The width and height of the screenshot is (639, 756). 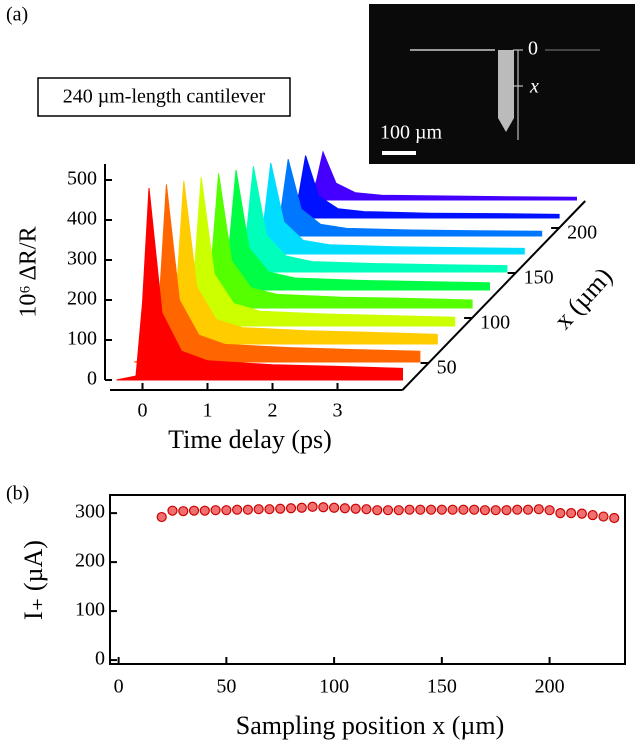 What do you see at coordinates (534, 87) in the screenshot?
I see `inset-label: x` at bounding box center [534, 87].